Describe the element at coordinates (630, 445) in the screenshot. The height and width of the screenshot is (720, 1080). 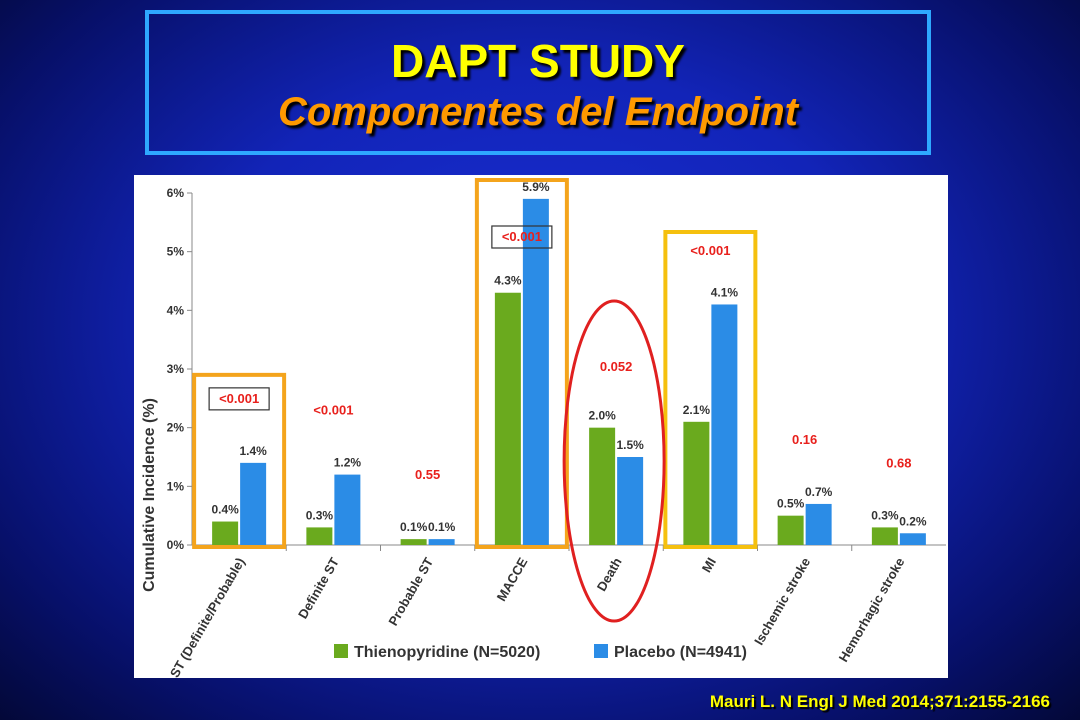
I see `data-label: 1.5%` at that location.